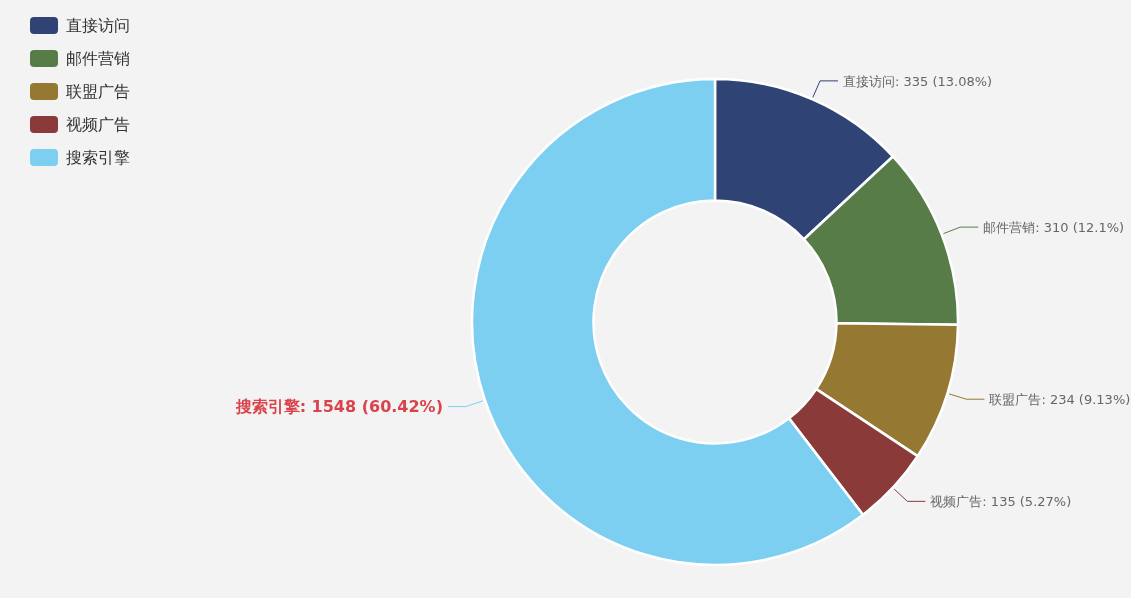 Image resolution: width=1131 pixels, height=598 pixels. Describe the element at coordinates (1001, 502) in the screenshot. I see `data-label: 视频广告: 135 (5.27%)` at that location.